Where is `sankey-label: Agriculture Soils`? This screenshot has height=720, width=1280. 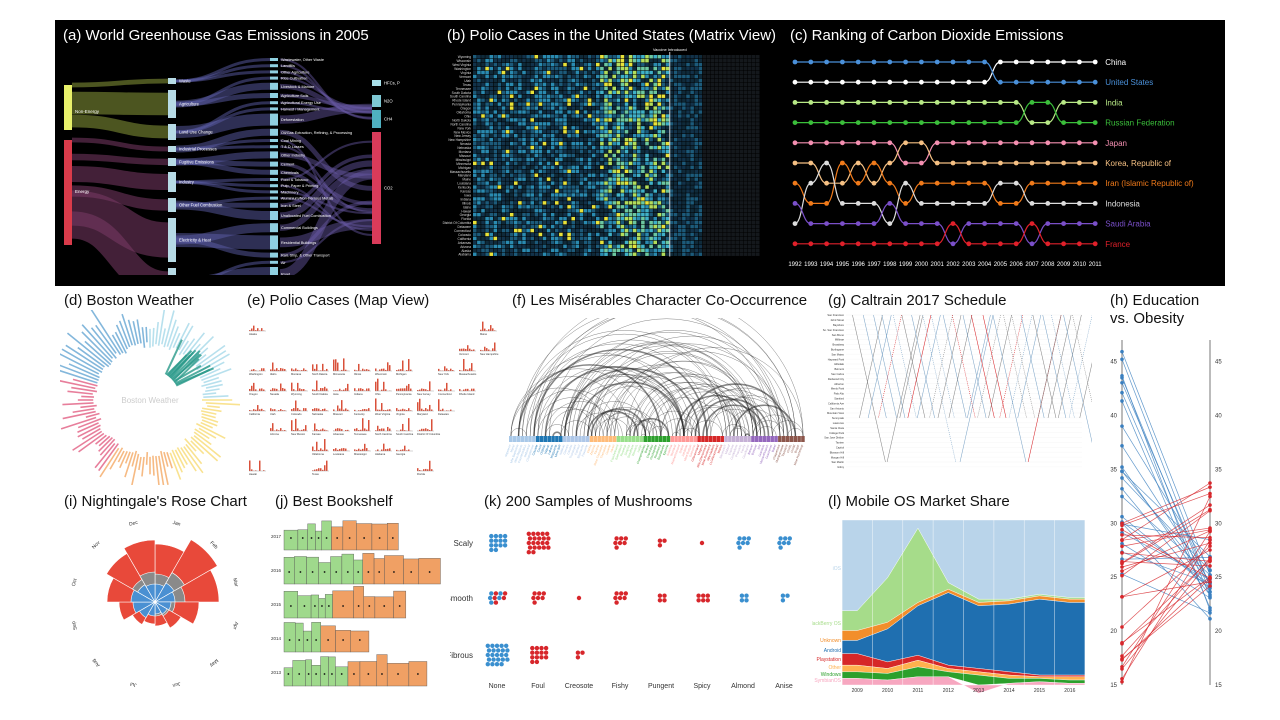
sankey-label: Agriculture Soils is located at coordinates (295, 96).